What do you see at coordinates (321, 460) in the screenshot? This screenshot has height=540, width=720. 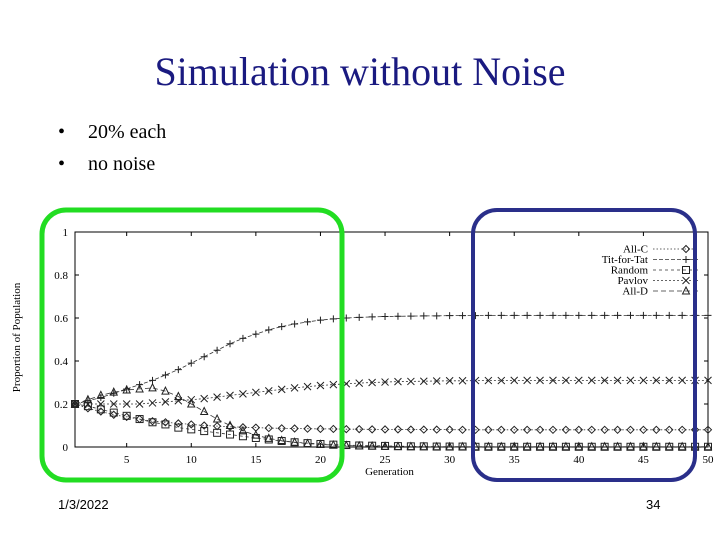 I see `x-tick-label: 20` at bounding box center [321, 460].